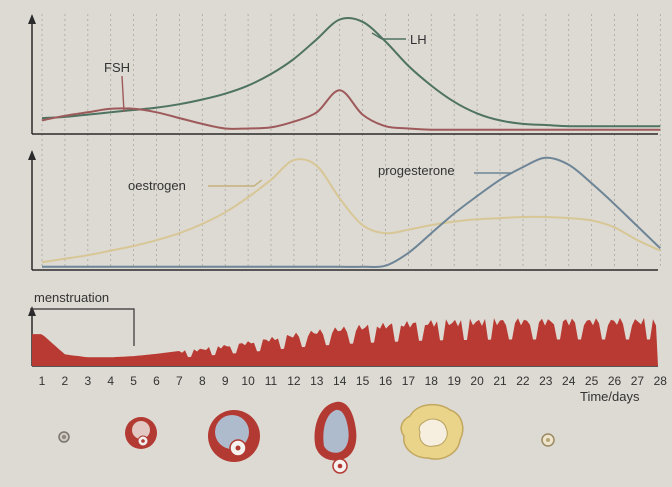  What do you see at coordinates (340, 381) in the screenshot?
I see `day-tick-14: 14` at bounding box center [340, 381].